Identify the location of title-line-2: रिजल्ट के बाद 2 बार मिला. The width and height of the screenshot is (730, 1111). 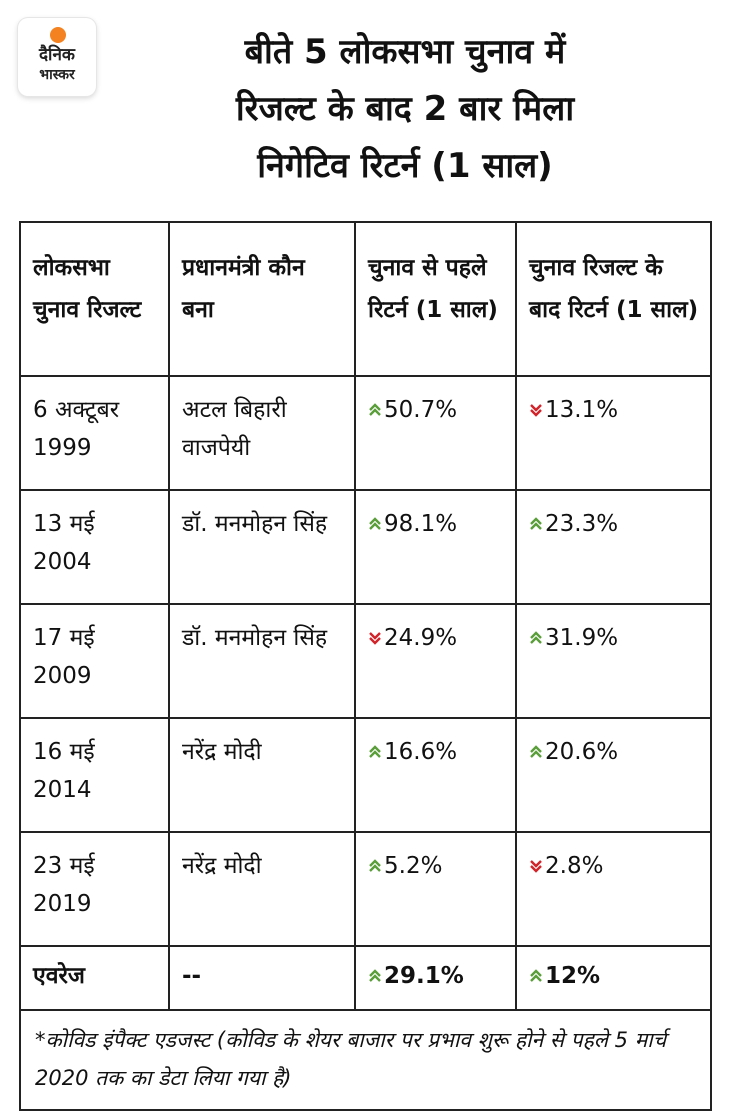
(405, 109).